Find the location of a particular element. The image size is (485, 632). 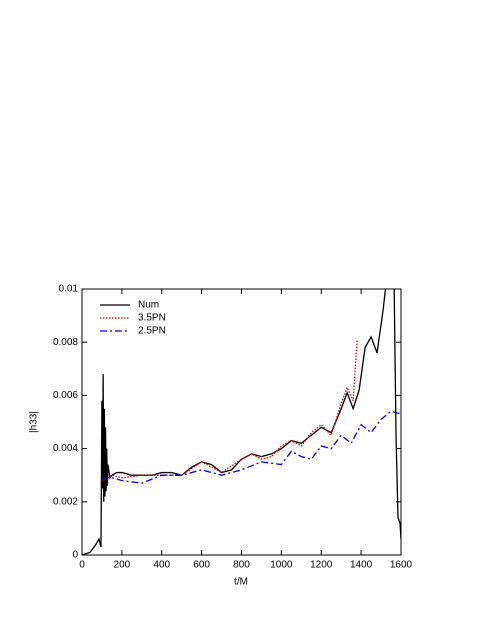

x-tick-label: 1400 is located at coordinates (361, 565).